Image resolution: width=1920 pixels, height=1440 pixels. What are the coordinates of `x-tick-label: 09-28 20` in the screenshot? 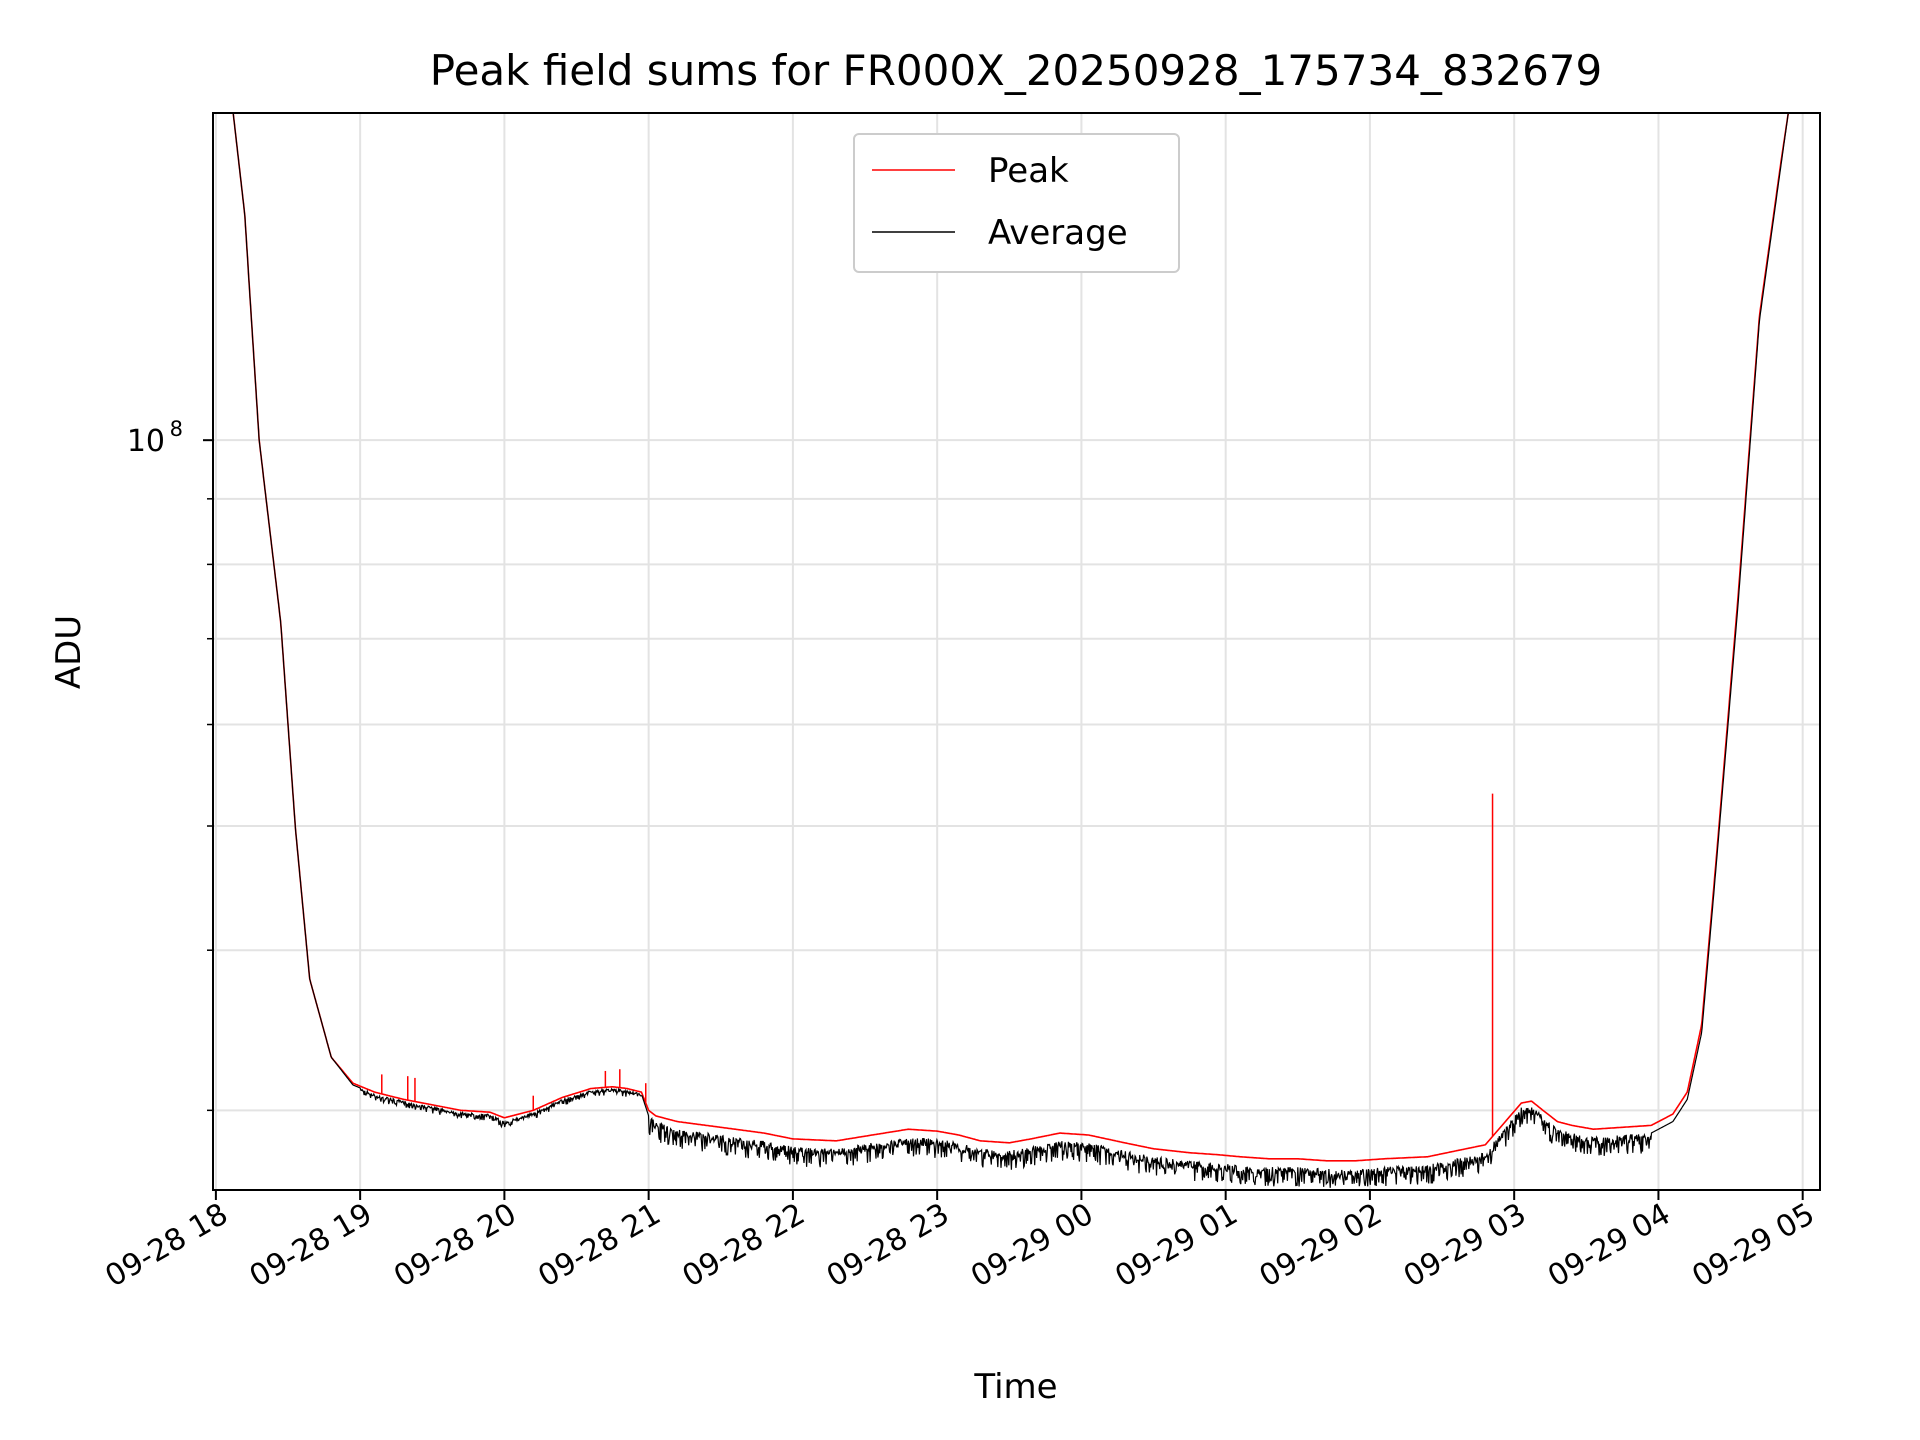 It's located at (455, 1246).